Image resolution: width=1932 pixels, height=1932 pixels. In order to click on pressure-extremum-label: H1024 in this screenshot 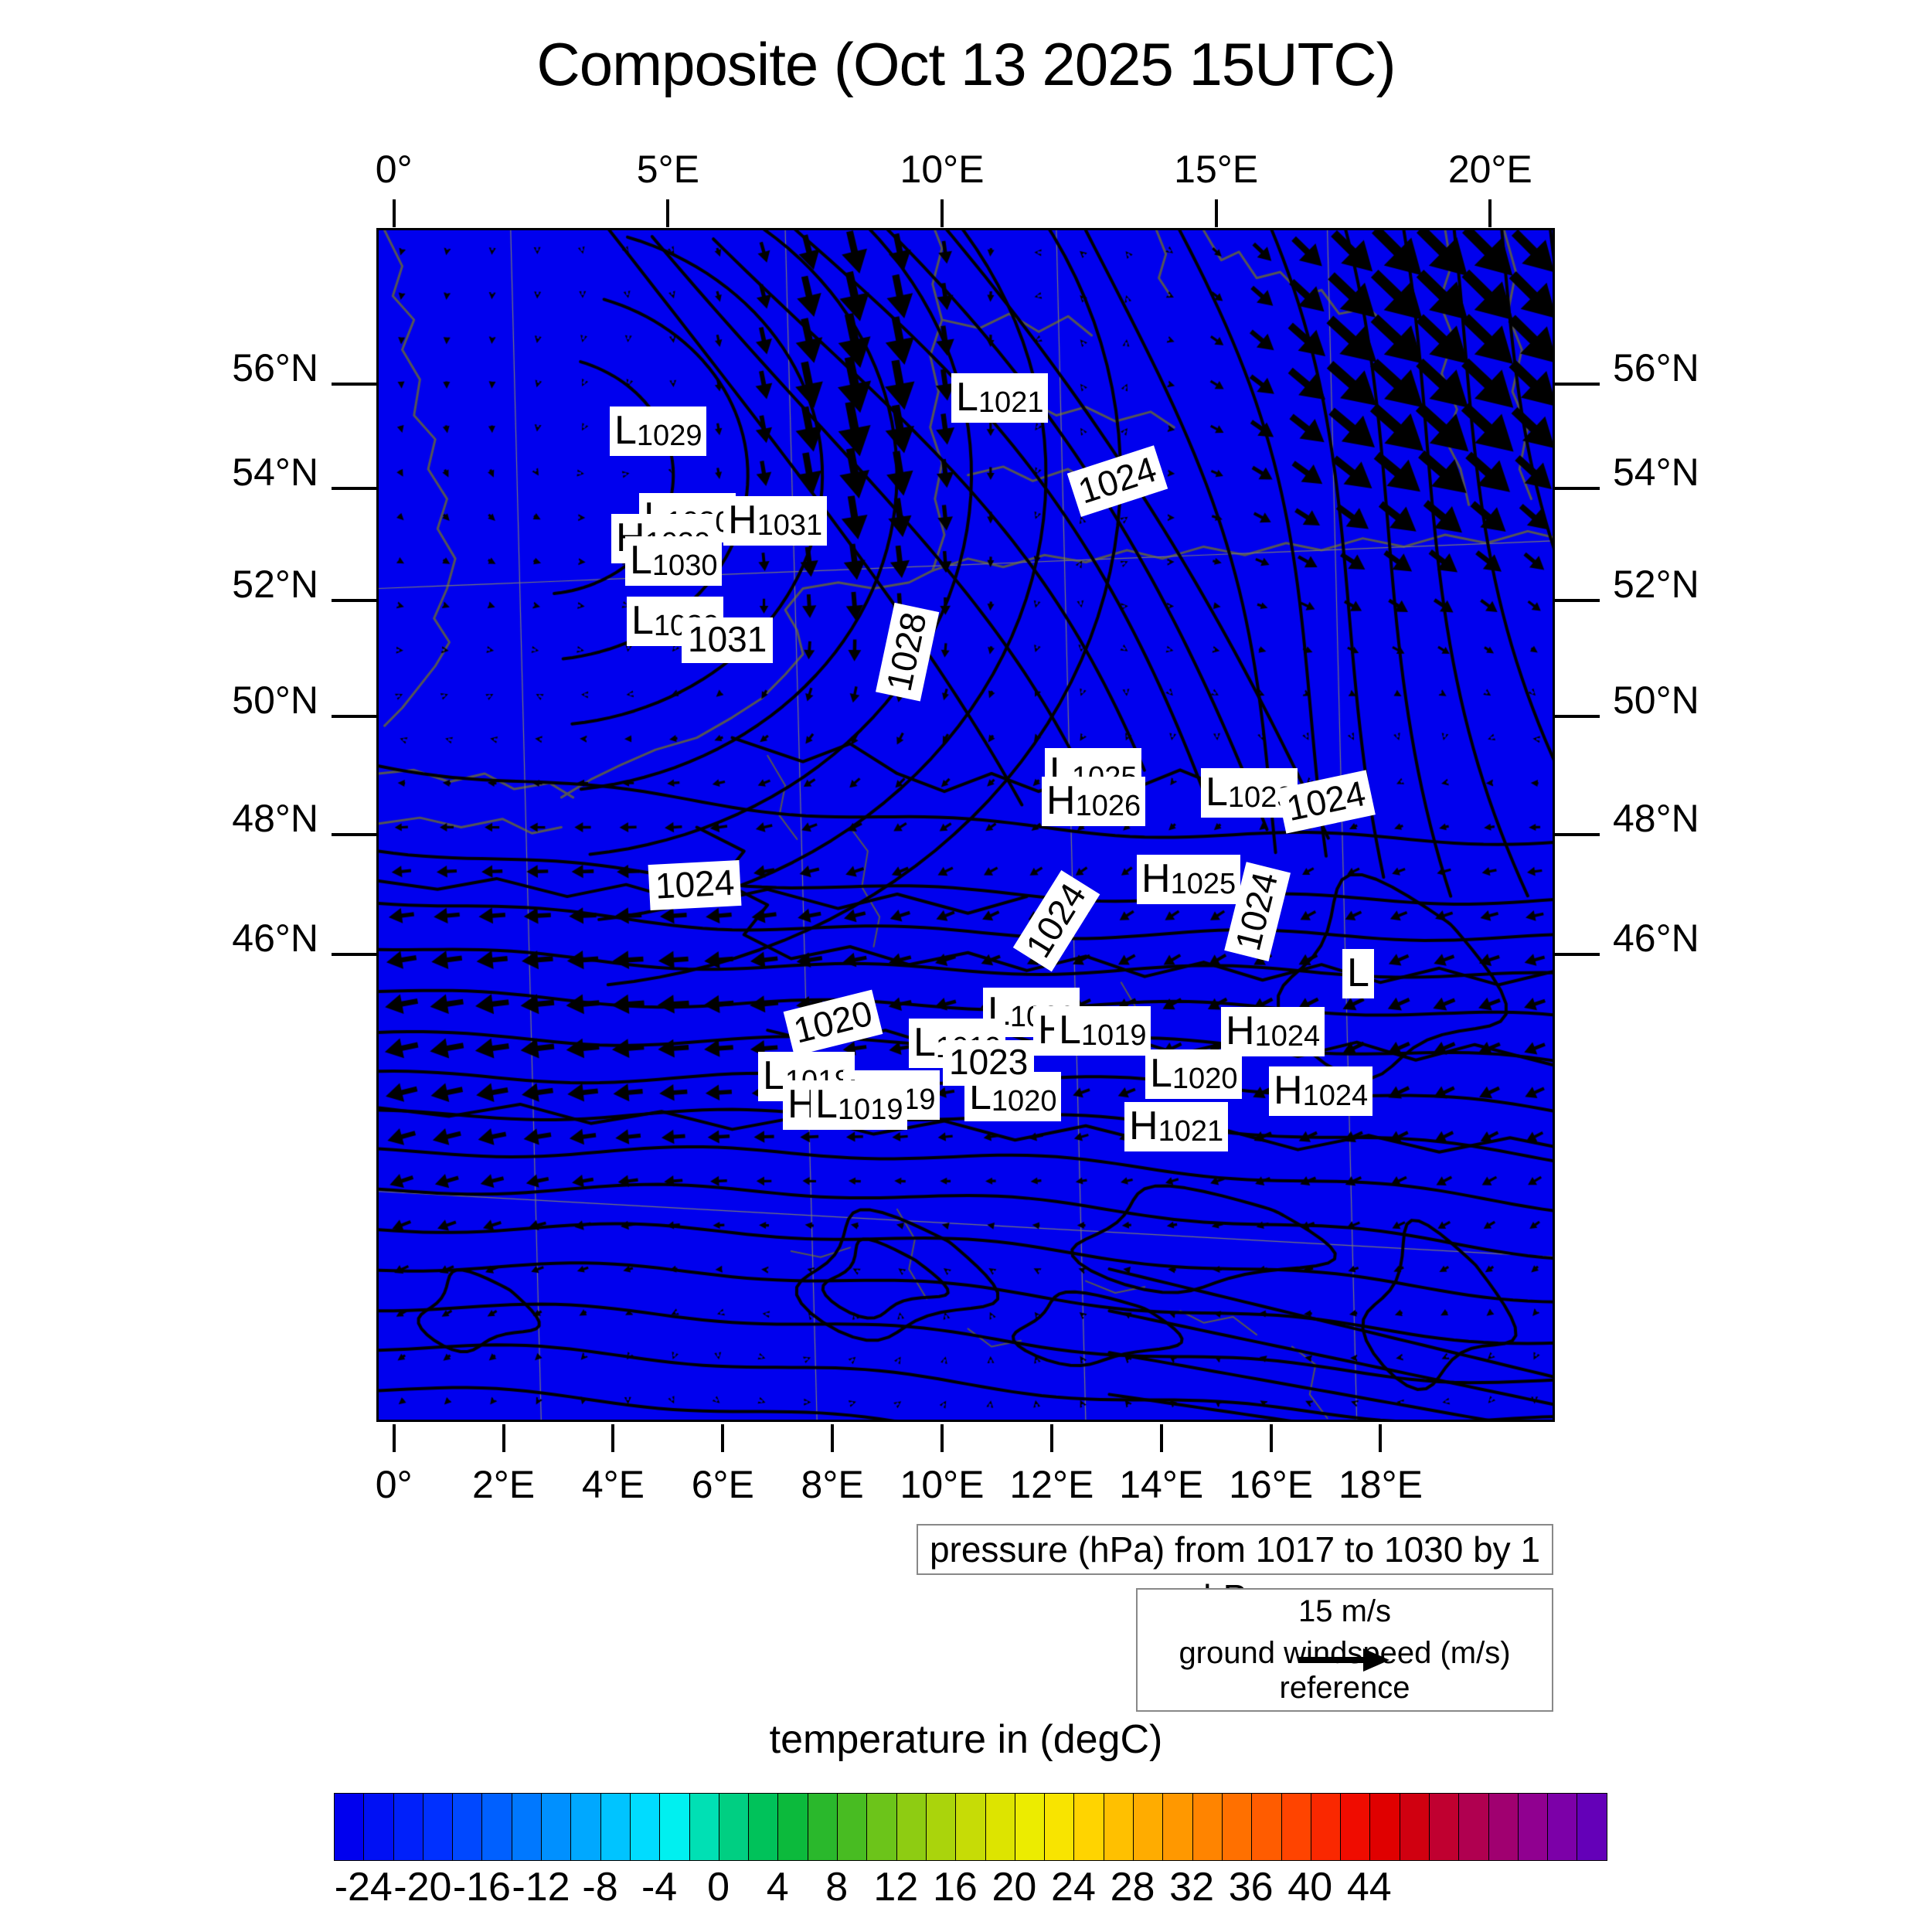, I will do `click(1321, 1091)`.